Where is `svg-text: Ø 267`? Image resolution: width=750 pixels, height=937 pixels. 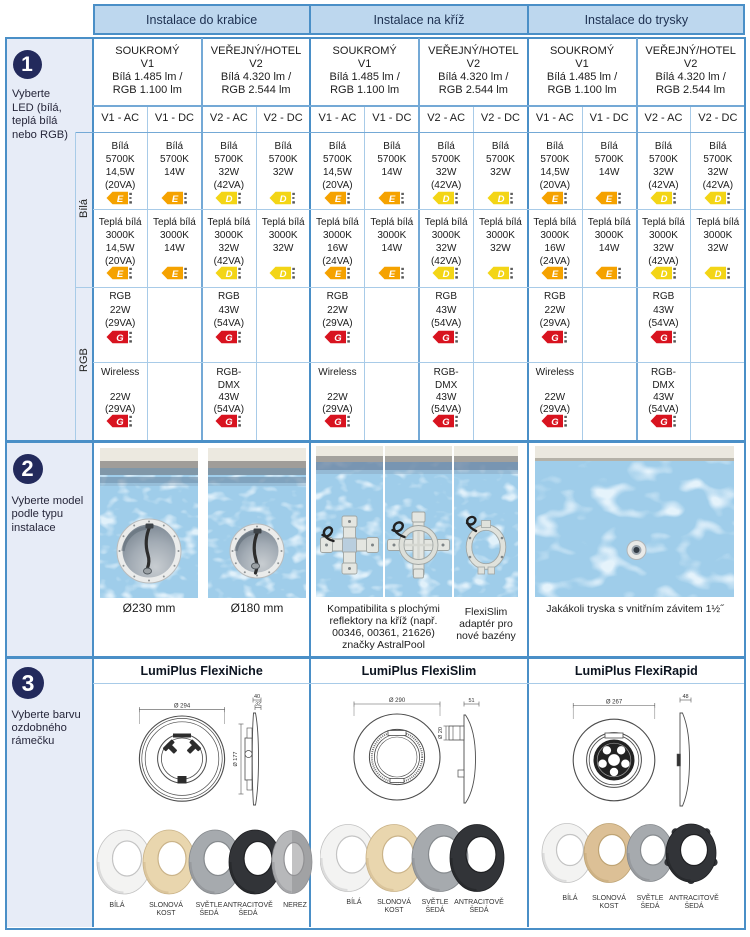 svg-text: Ø 267 is located at coordinates (614, 703).